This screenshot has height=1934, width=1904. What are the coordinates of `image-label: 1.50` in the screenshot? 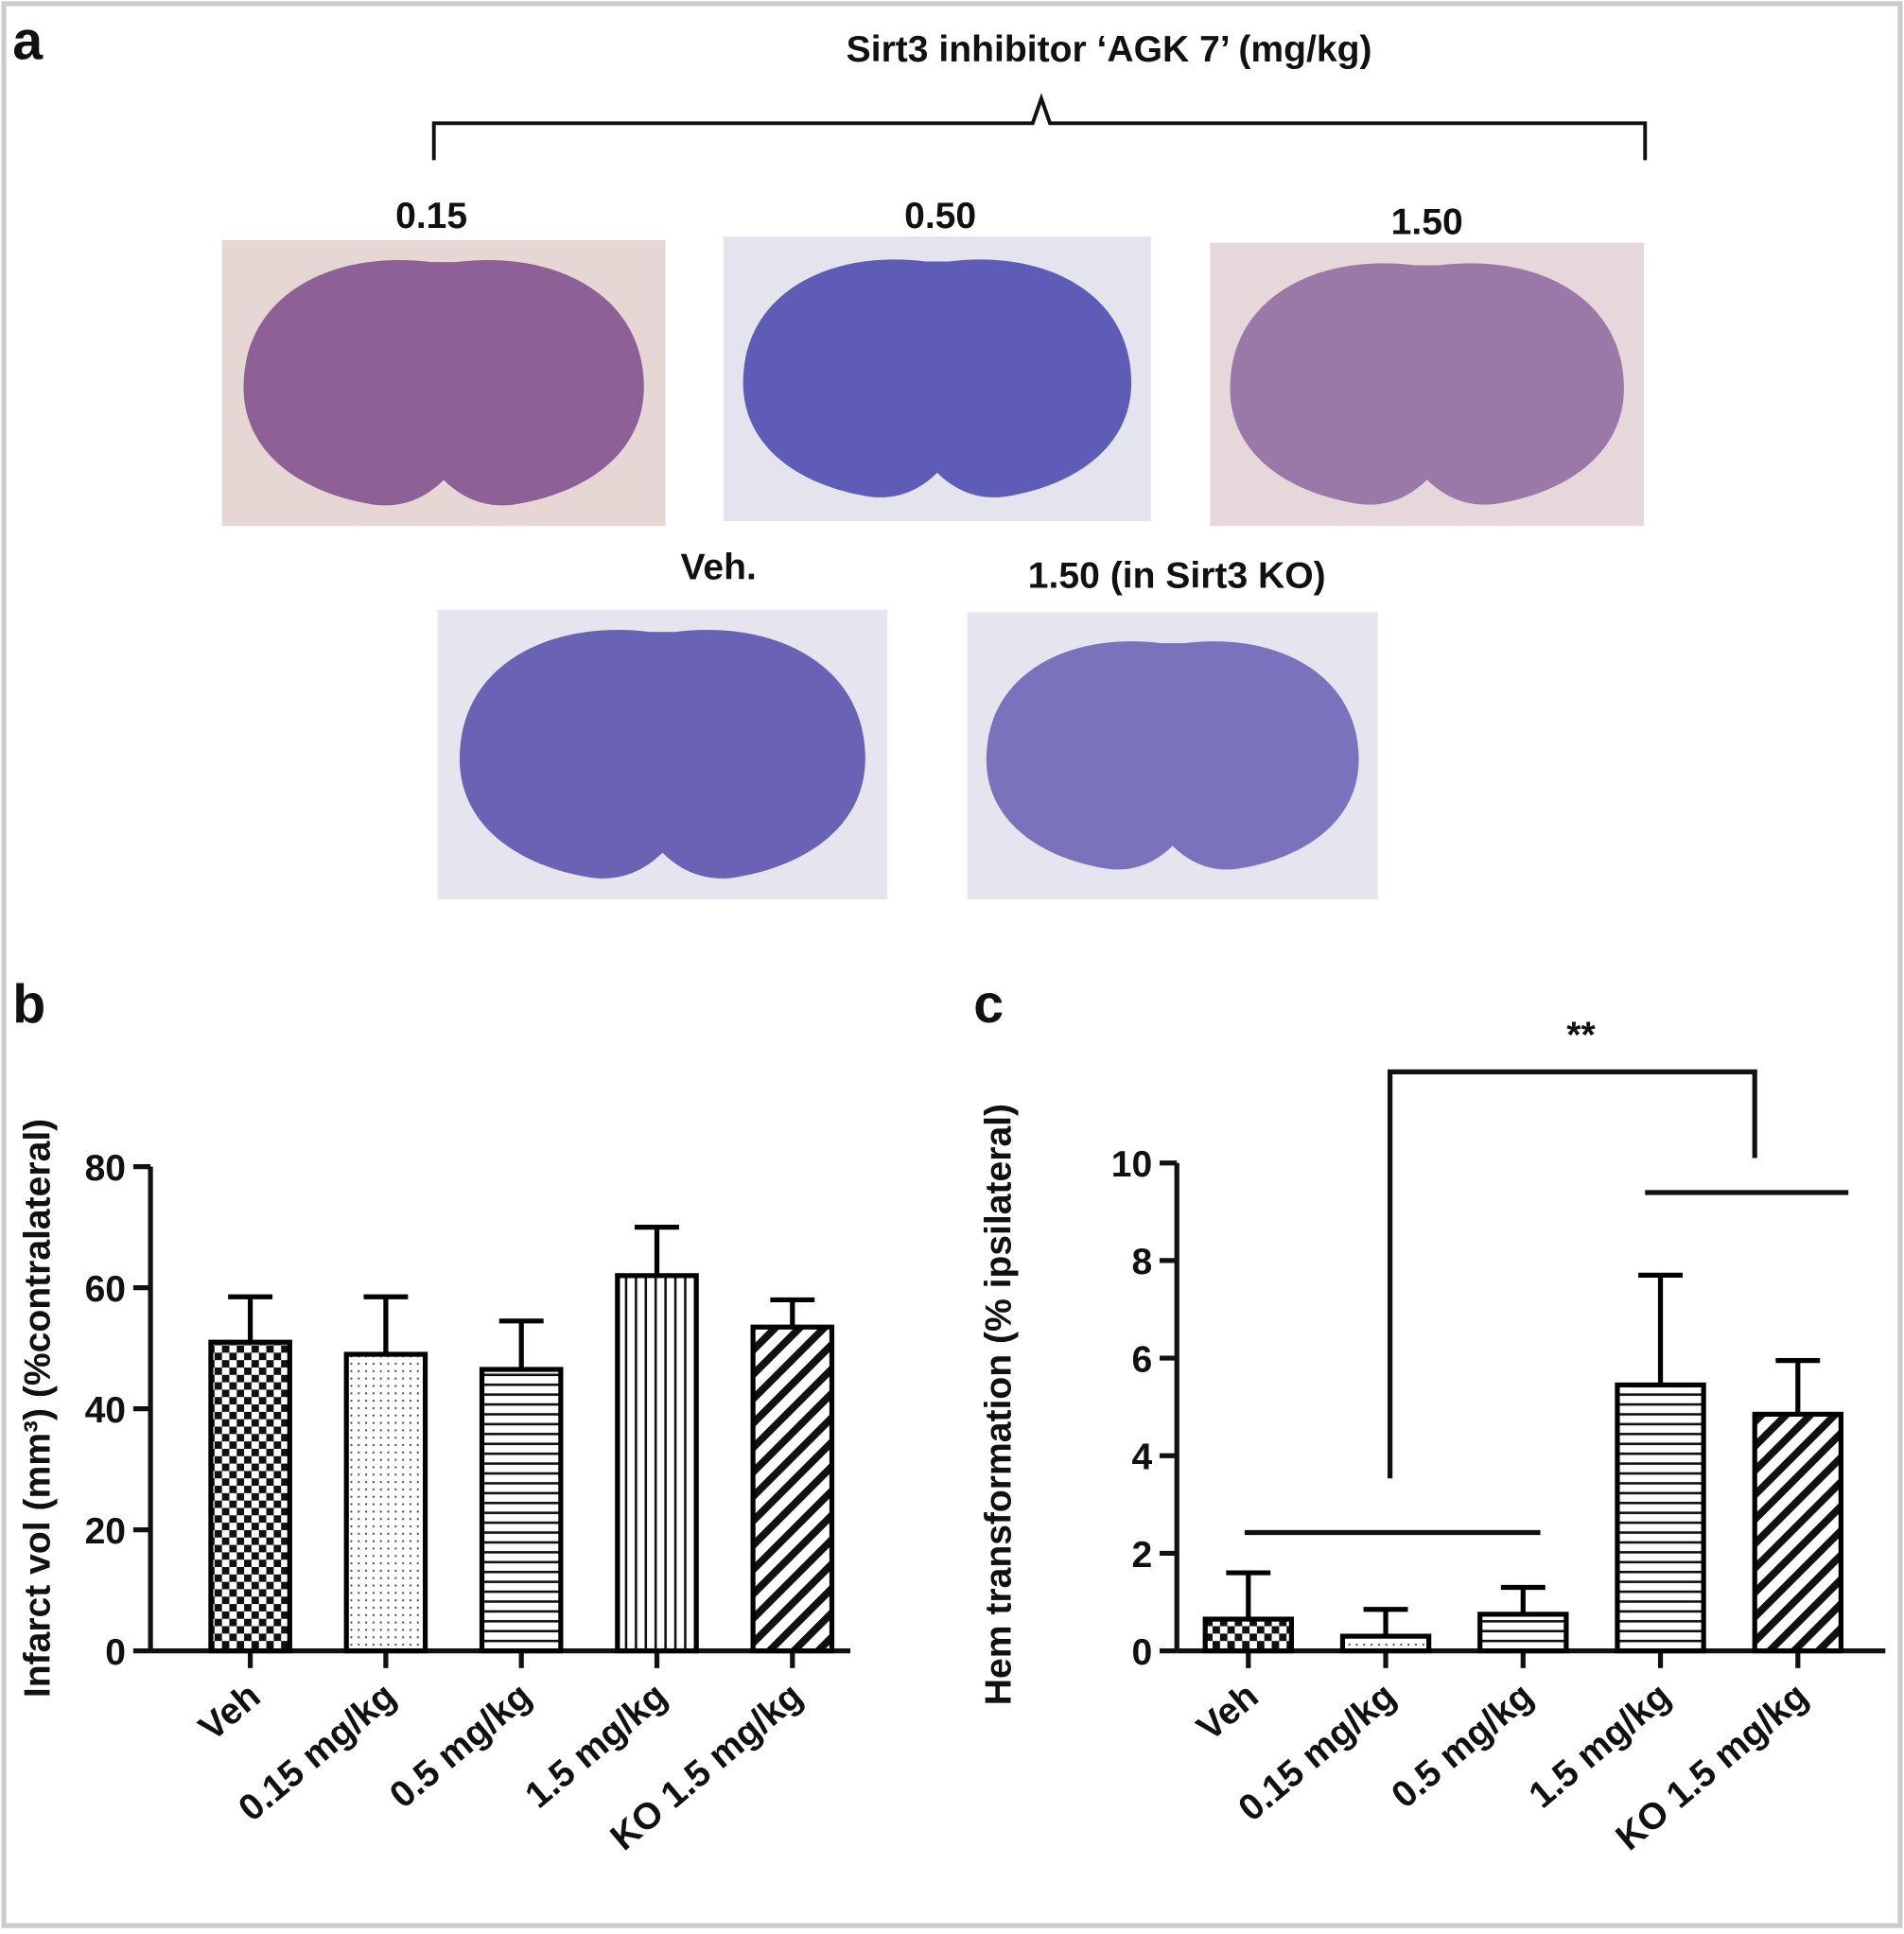 It's located at (1427, 222).